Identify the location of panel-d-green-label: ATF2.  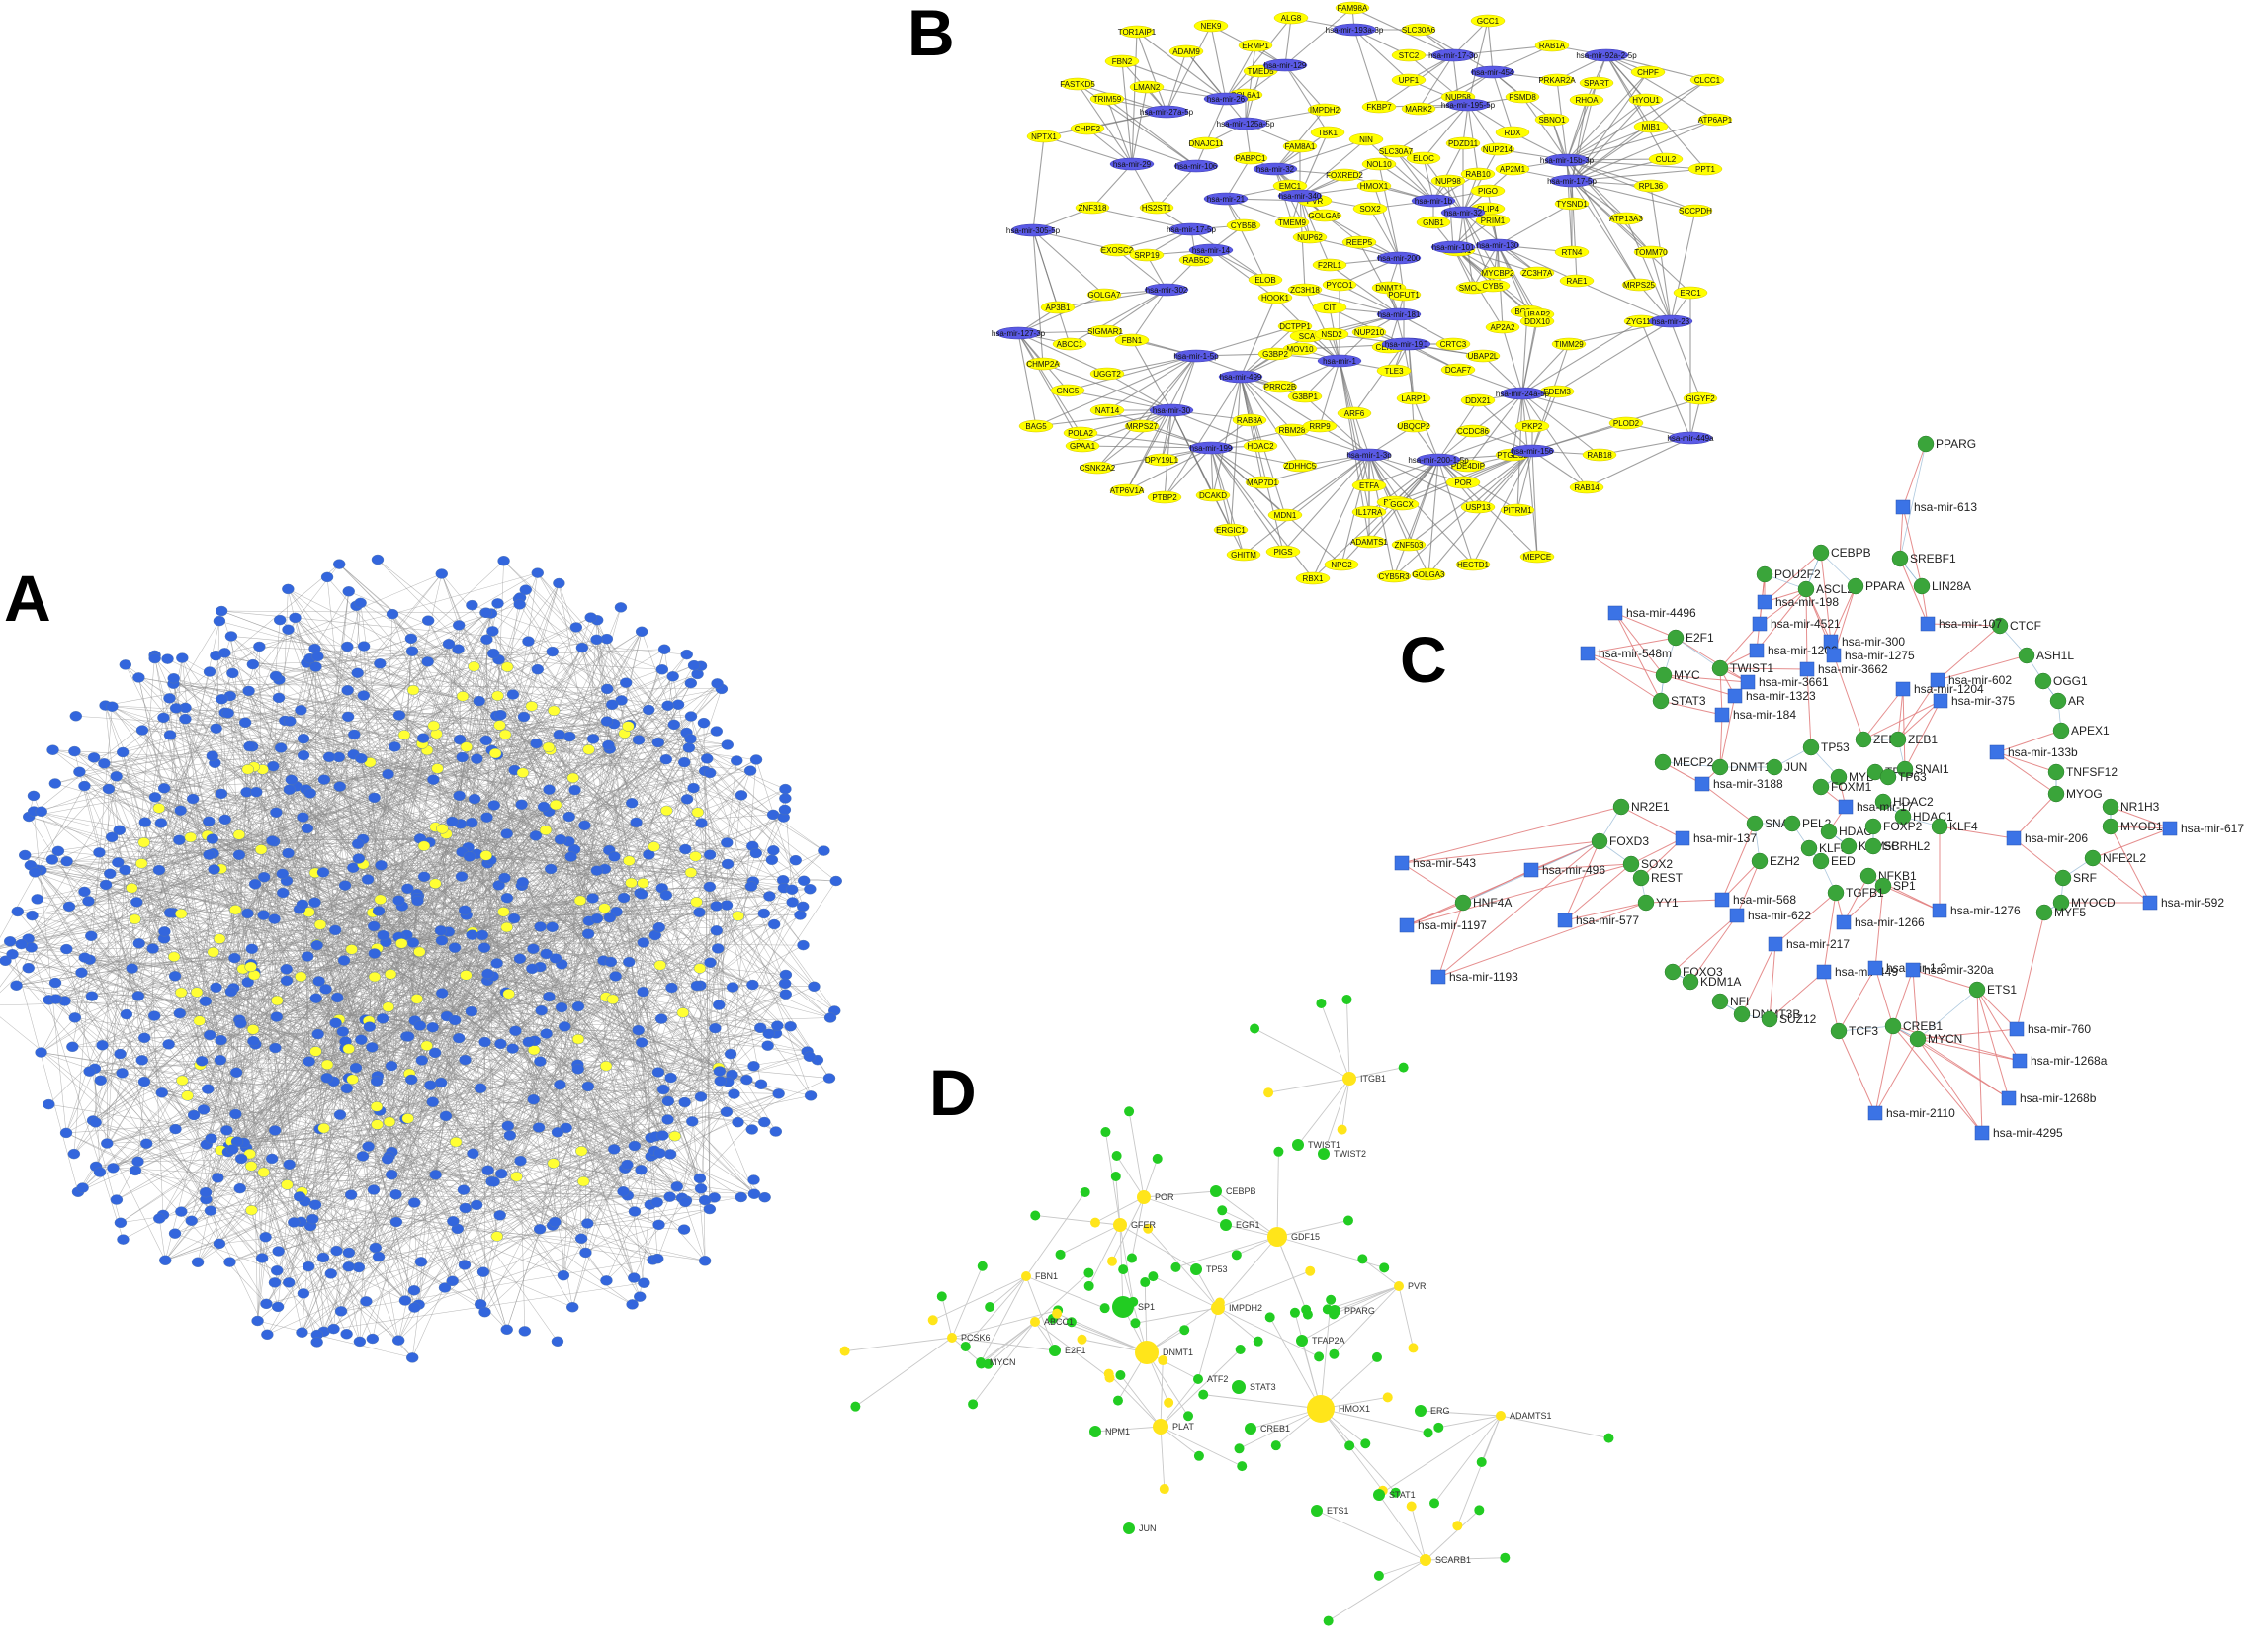
(1217, 1379).